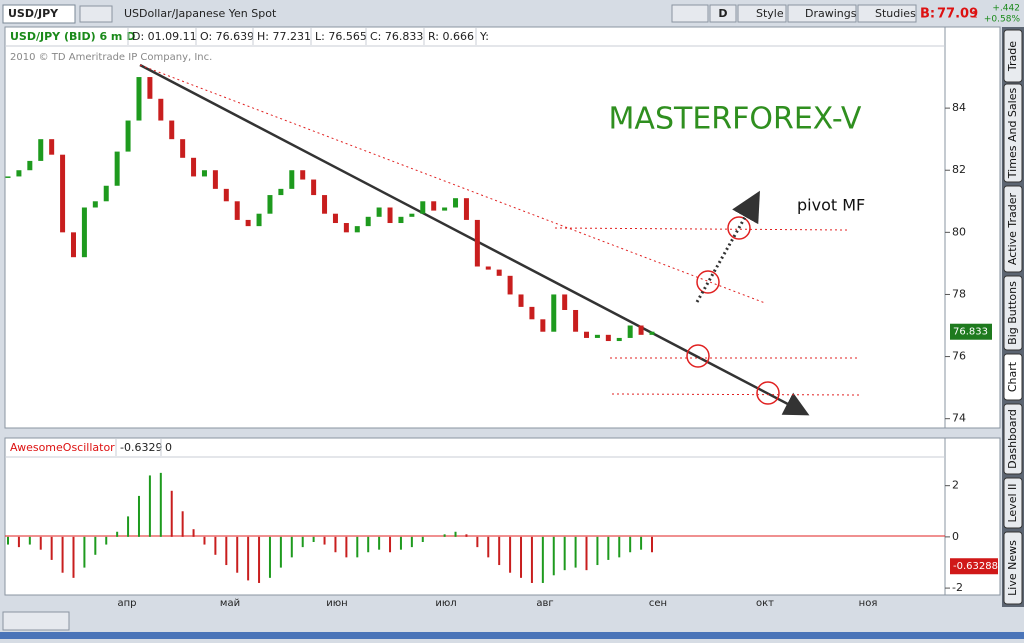 This screenshot has width=1024, height=643. I want to click on side-tab-label: Live News, so click(1012, 568).